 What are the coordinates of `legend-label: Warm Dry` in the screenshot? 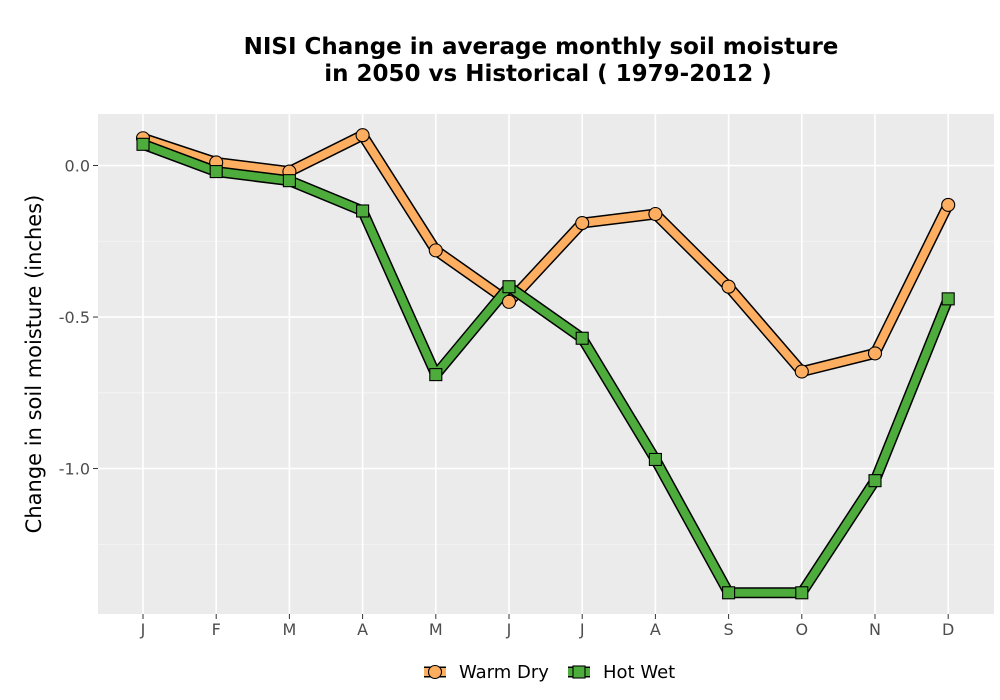 It's located at (504, 672).